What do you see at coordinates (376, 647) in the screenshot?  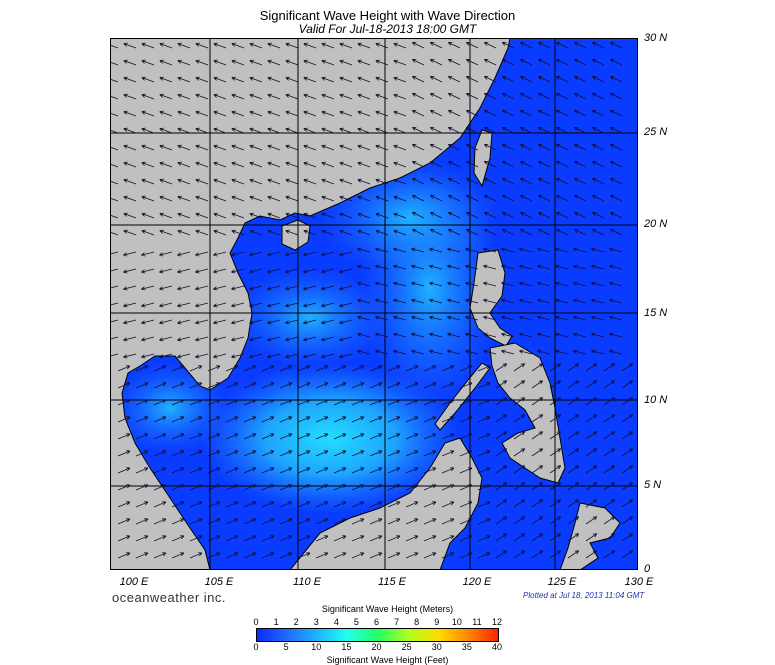 I see `colorbar-tick-label: 20` at bounding box center [376, 647].